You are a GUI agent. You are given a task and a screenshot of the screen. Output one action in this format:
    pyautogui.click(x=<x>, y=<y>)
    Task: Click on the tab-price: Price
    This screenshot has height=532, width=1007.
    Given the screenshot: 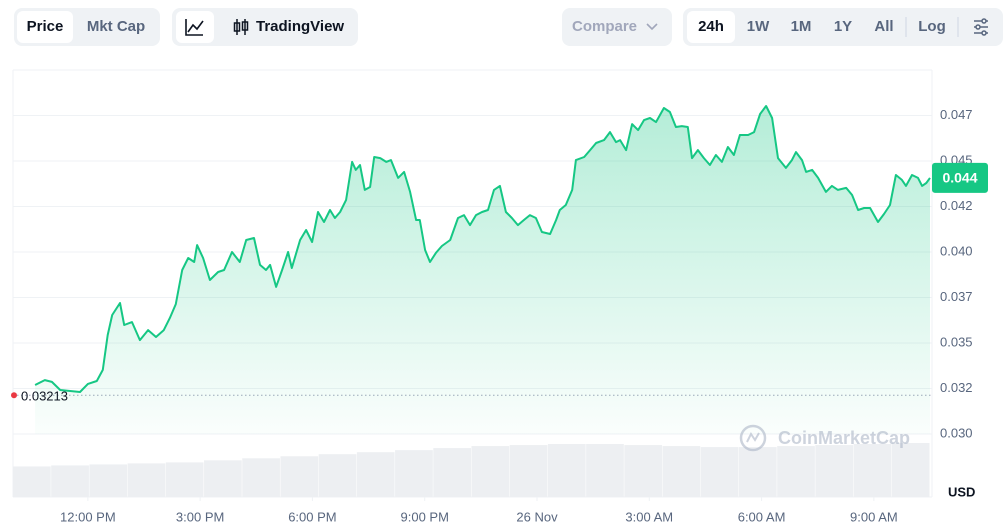 What is the action you would take?
    pyautogui.click(x=45, y=26)
    